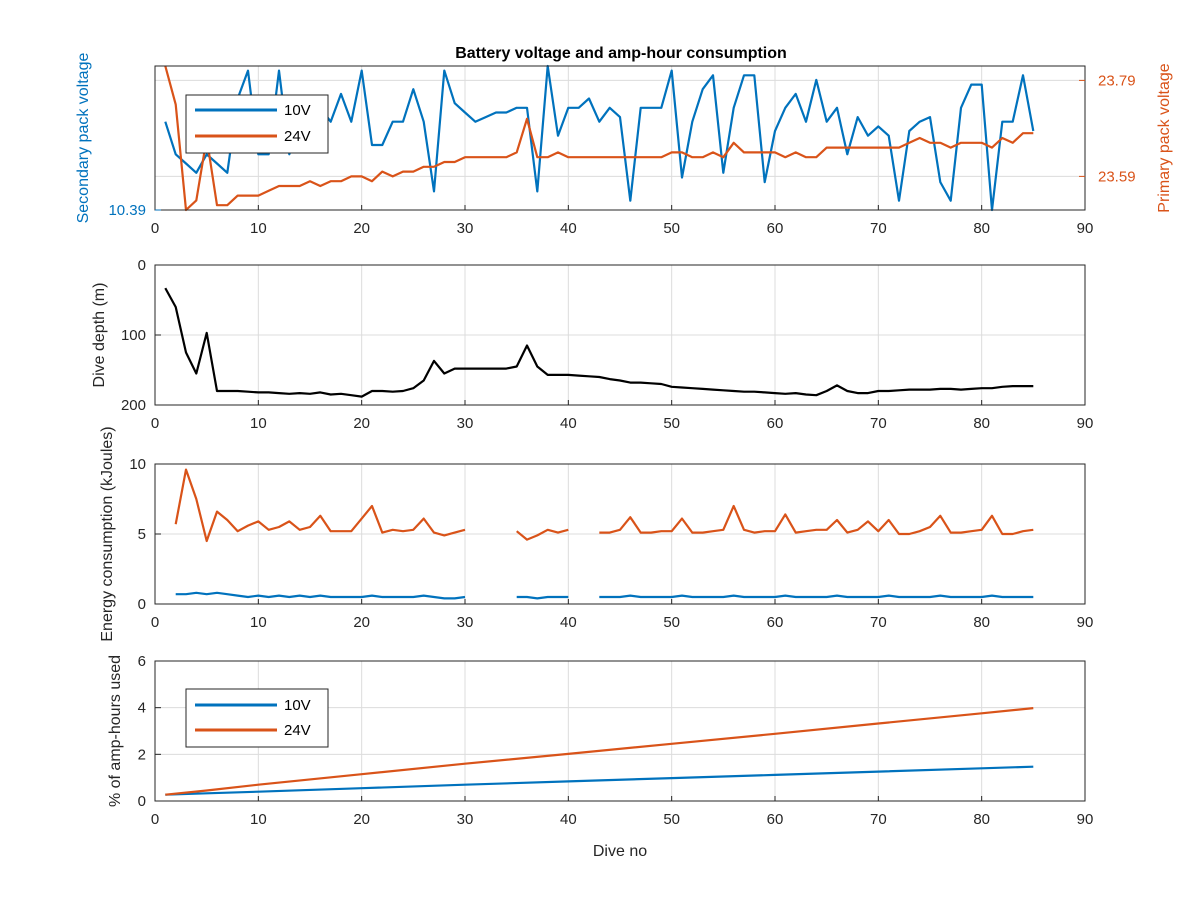 Image resolution: width=1200 pixels, height=900 pixels. What do you see at coordinates (83, 138) in the screenshot?
I see `secondary-voltage-axis-label: Secondary pack voltage` at bounding box center [83, 138].